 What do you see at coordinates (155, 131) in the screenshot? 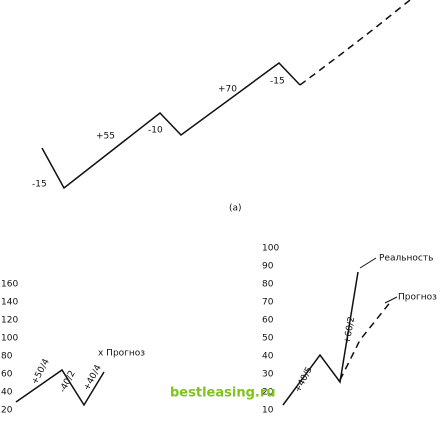
I see `wave-label: -10` at bounding box center [155, 131].